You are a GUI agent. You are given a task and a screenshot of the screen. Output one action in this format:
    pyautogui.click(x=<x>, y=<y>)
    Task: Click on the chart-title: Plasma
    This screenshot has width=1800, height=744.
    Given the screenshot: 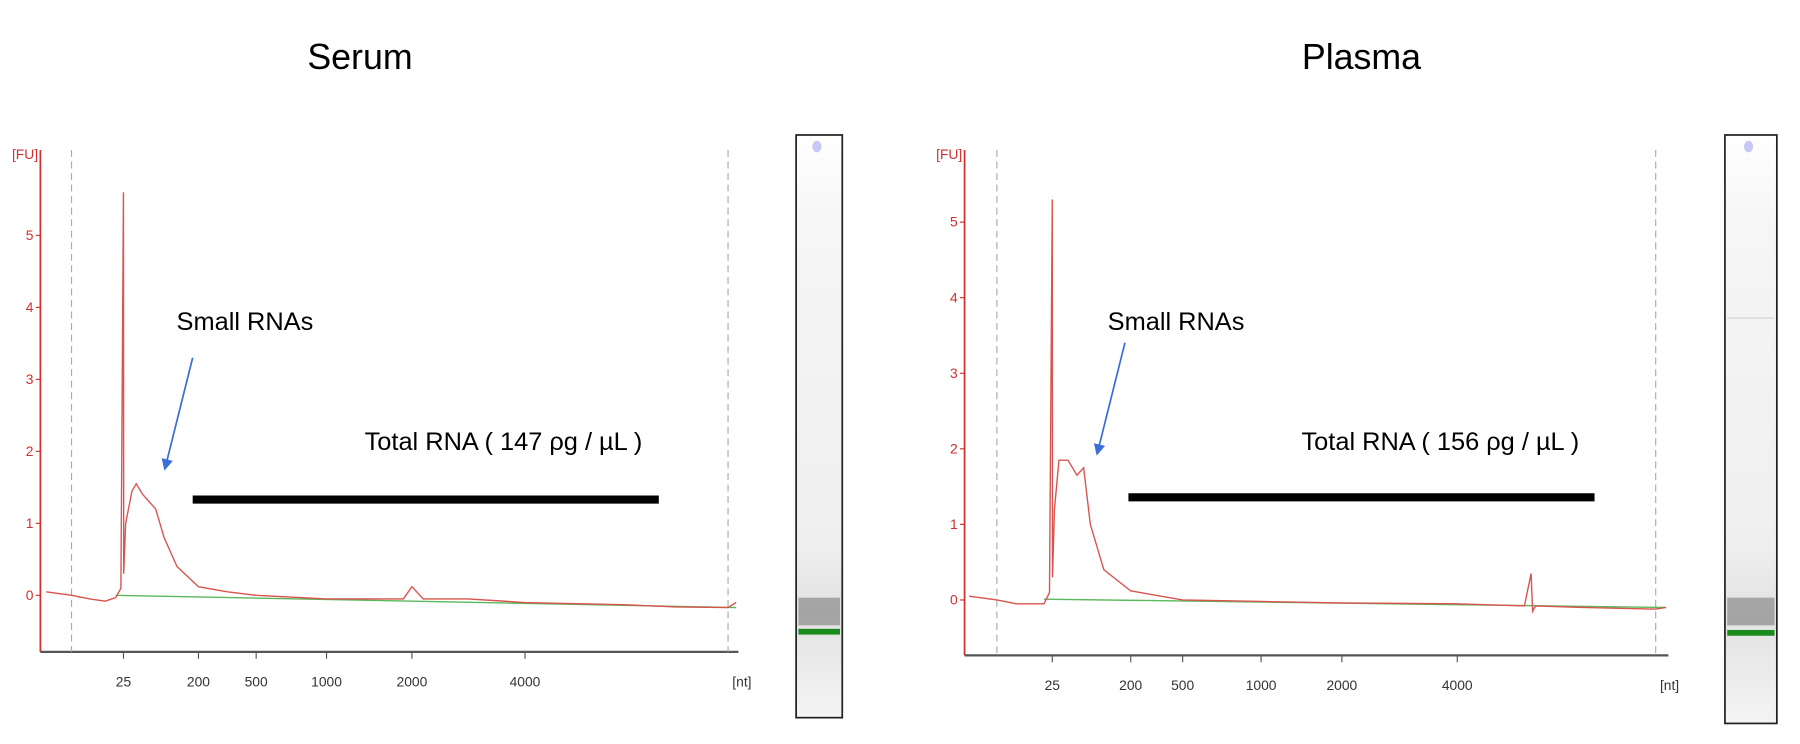 What is the action you would take?
    pyautogui.click(x=1361, y=57)
    